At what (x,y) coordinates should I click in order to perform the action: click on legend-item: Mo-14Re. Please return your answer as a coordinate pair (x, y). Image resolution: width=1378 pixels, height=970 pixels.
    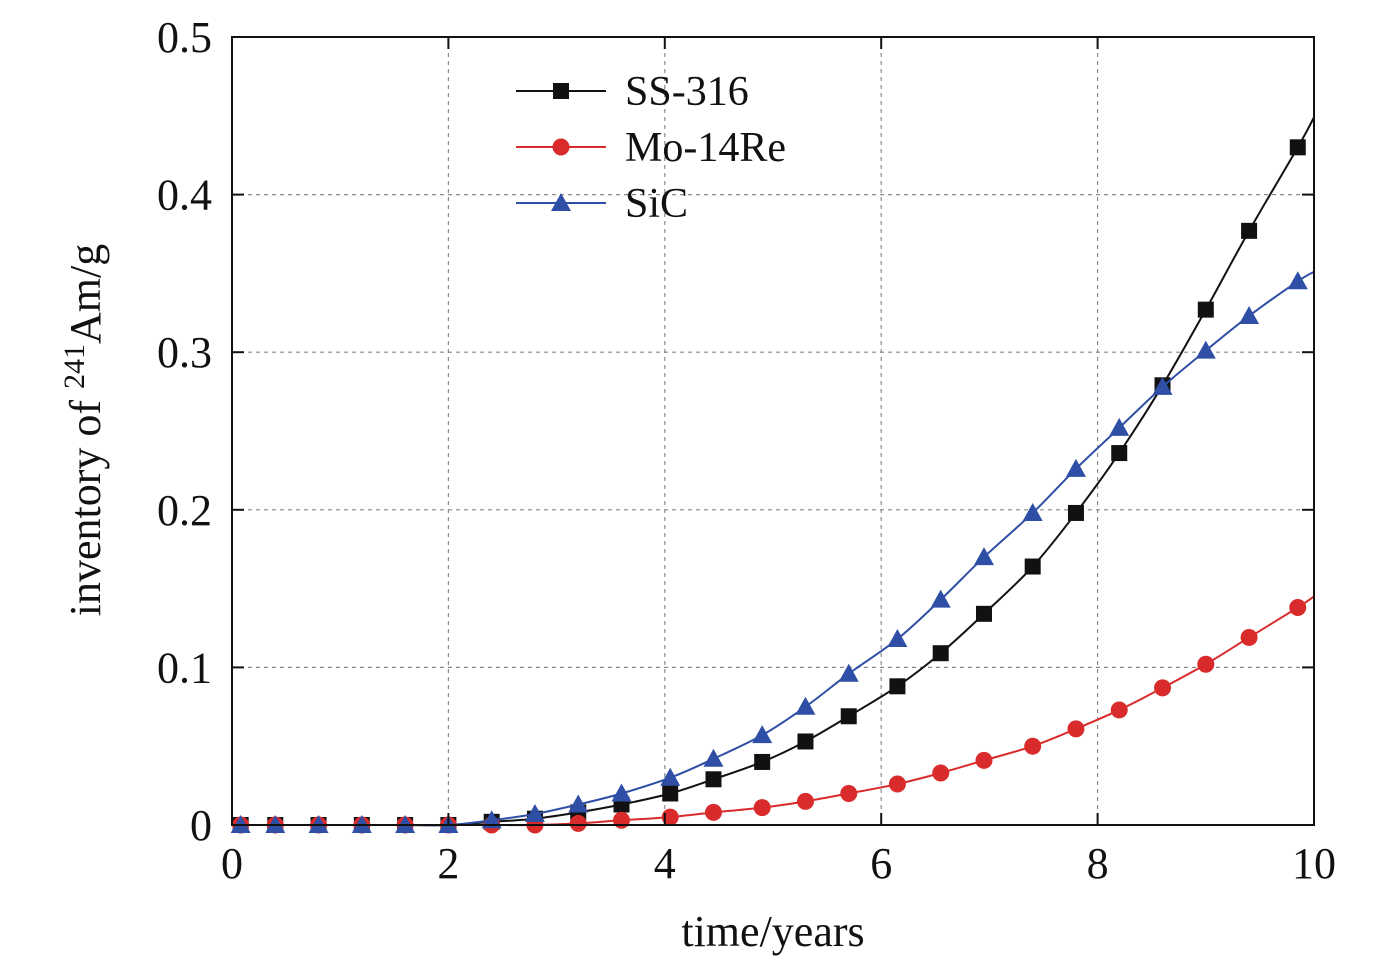
    Looking at the image, I should click on (651, 148).